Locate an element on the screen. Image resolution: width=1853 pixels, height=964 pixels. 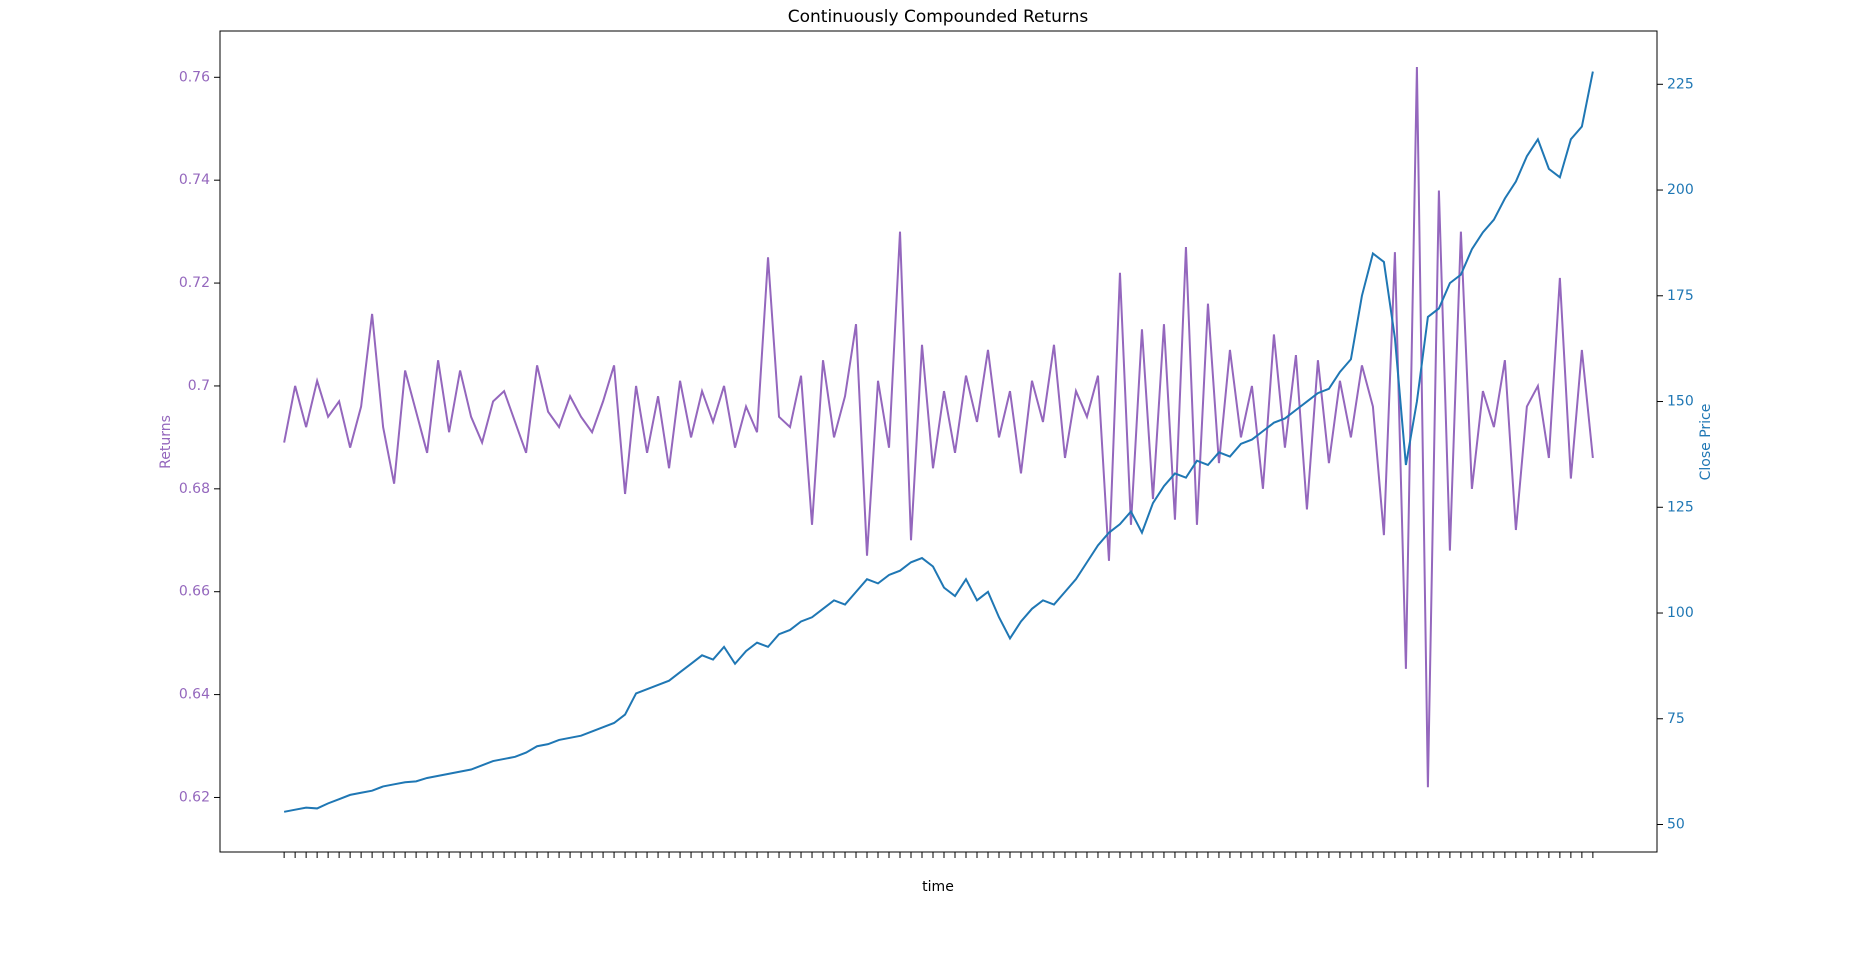
y2-tick-label: 175 is located at coordinates (1680, 296).